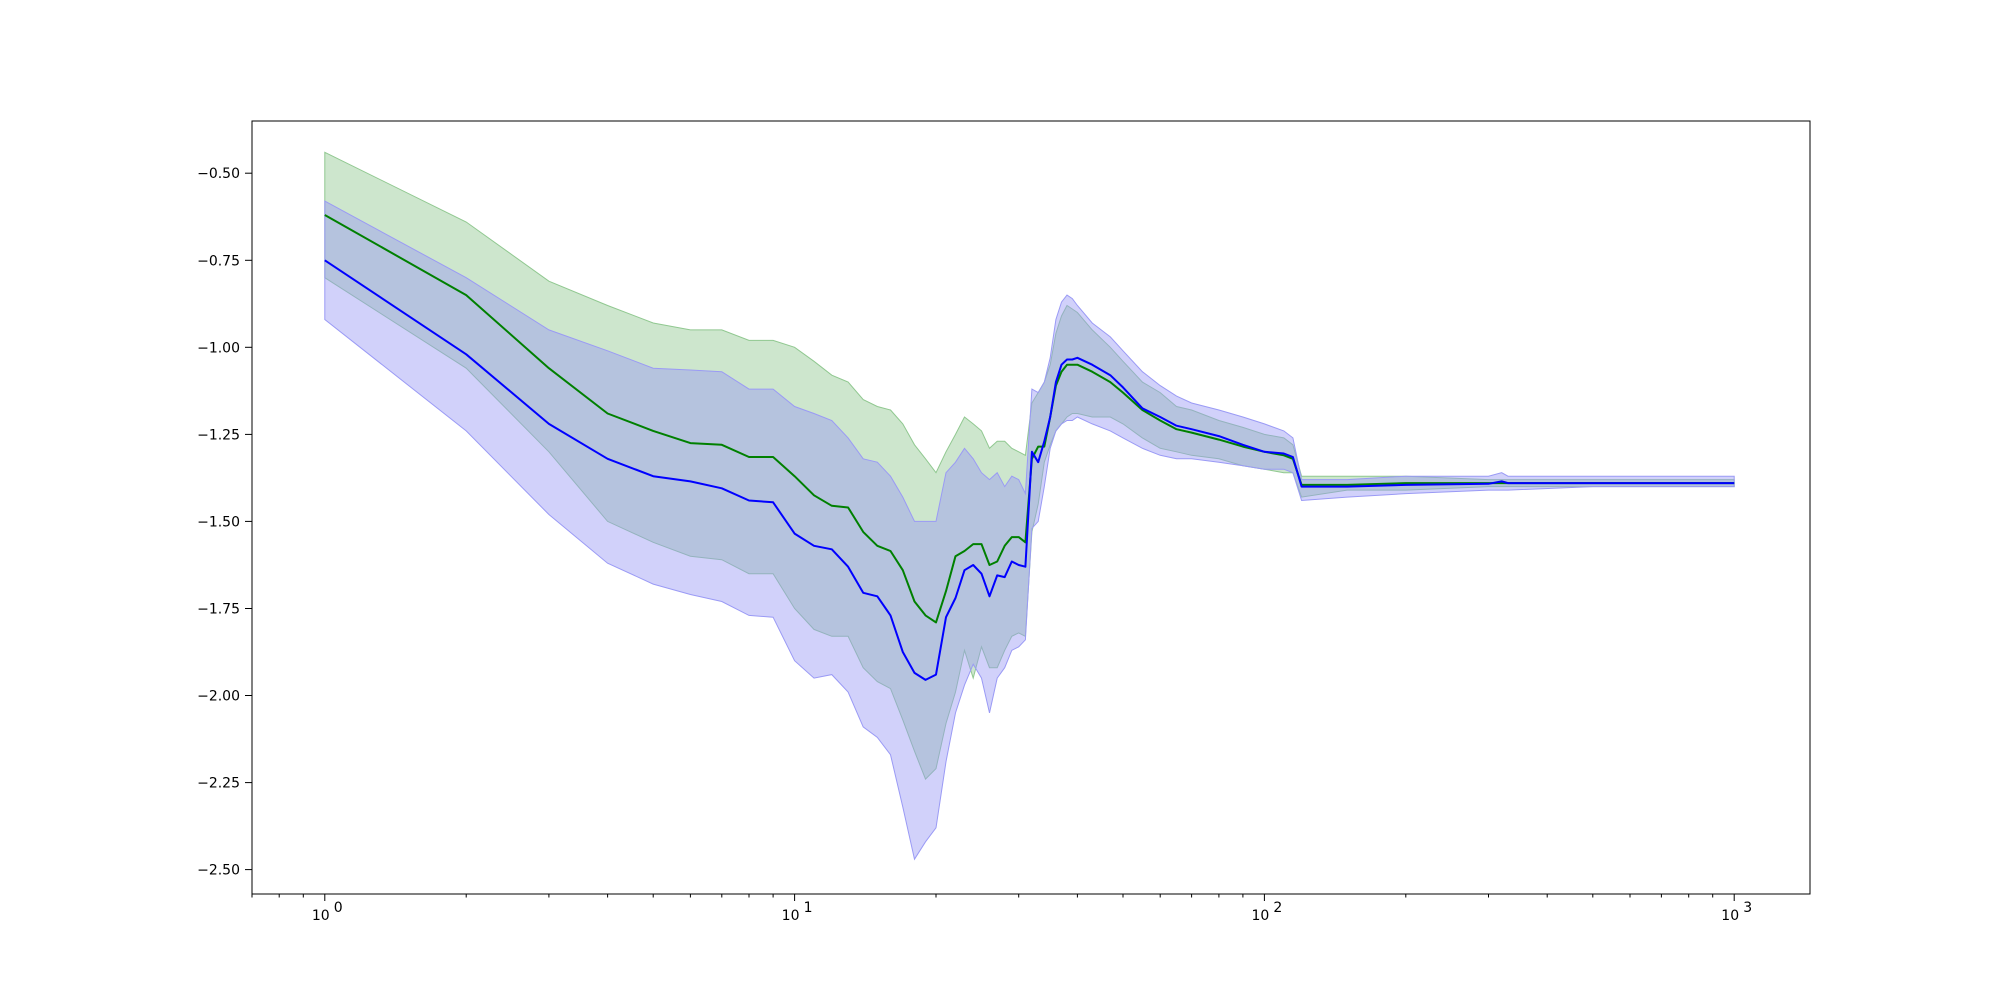  I want to click on y-tick-label: −0.75, so click(218, 261).